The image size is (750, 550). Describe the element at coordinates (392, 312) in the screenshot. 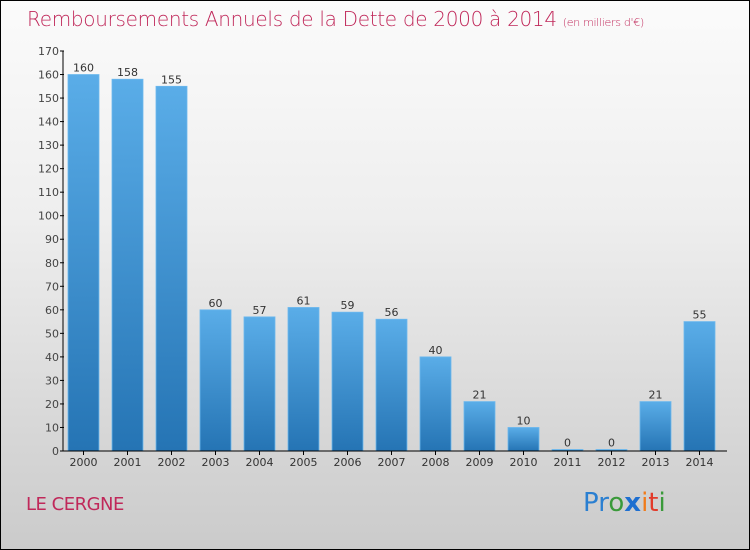

I see `bar-value-label: 56` at that location.